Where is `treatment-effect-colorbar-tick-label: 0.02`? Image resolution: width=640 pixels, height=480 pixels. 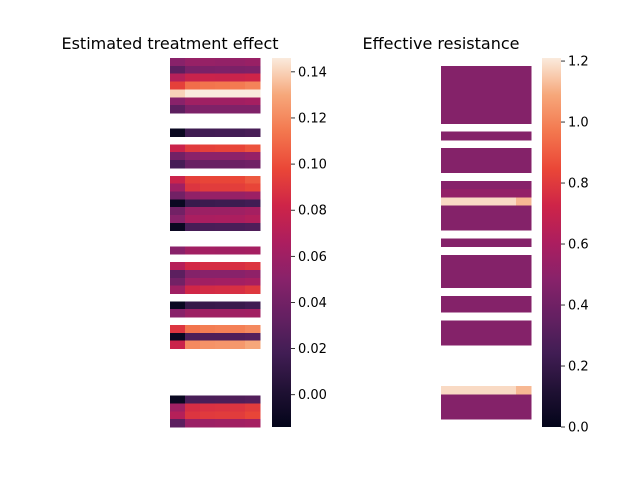
treatment-effect-colorbar-tick-label: 0.02 is located at coordinates (312, 349).